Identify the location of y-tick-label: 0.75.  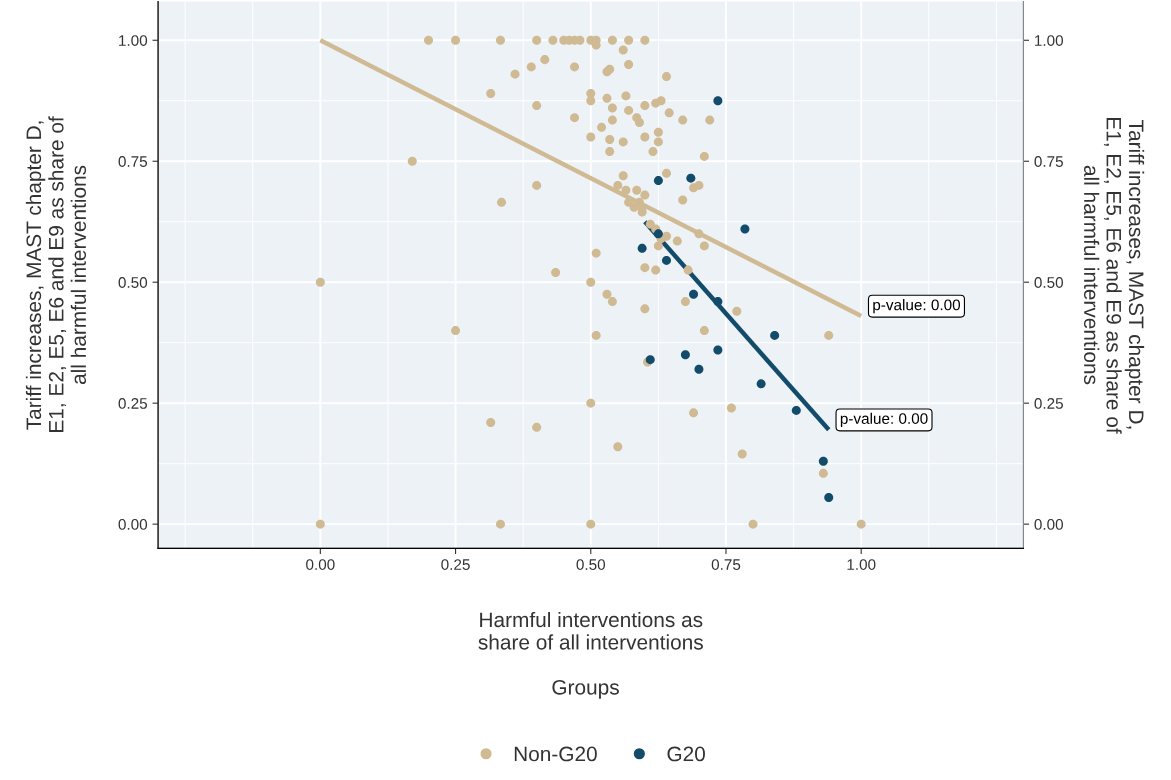
(133, 161).